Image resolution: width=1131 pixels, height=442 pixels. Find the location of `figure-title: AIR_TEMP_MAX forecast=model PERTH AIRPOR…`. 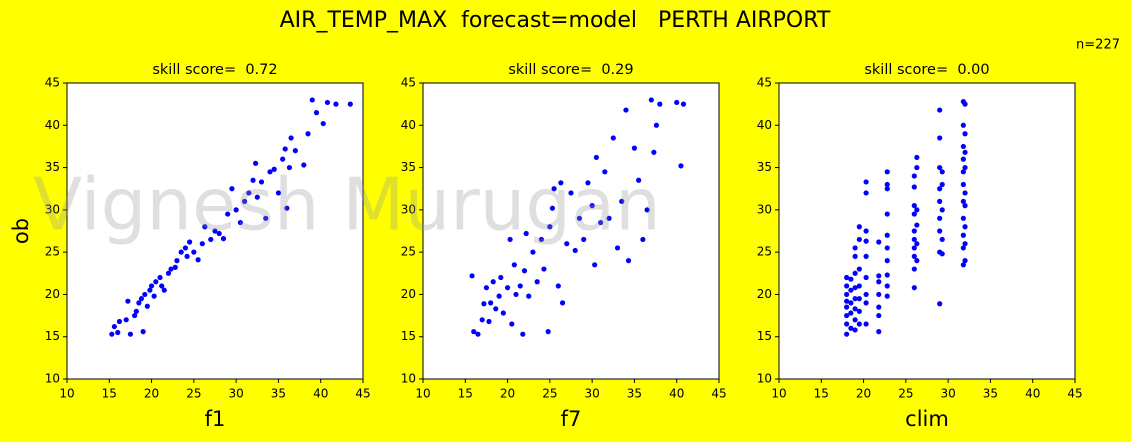

figure-title: AIR_TEMP_MAX forecast=model PERTH AIRPOR… is located at coordinates (555, 20).